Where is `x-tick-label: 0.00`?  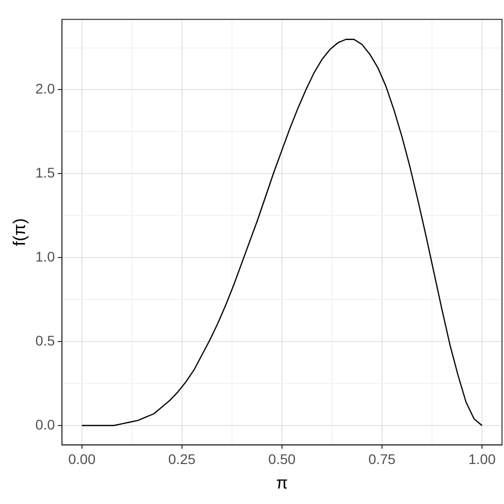
x-tick-label: 0.00 is located at coordinates (82, 459).